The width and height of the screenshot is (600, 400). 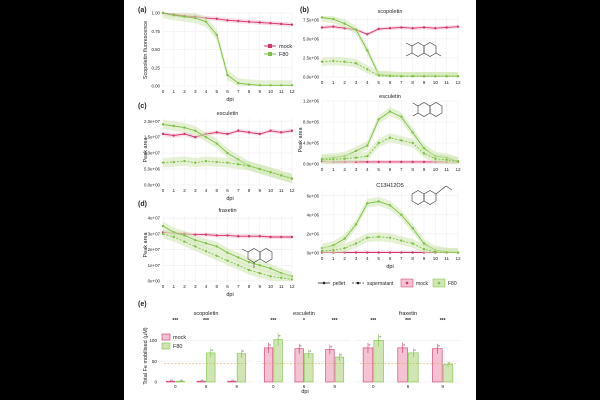 What do you see at coordinates (179, 338) in the screenshot?
I see `legend-e-mock-label: mock` at bounding box center [179, 338].